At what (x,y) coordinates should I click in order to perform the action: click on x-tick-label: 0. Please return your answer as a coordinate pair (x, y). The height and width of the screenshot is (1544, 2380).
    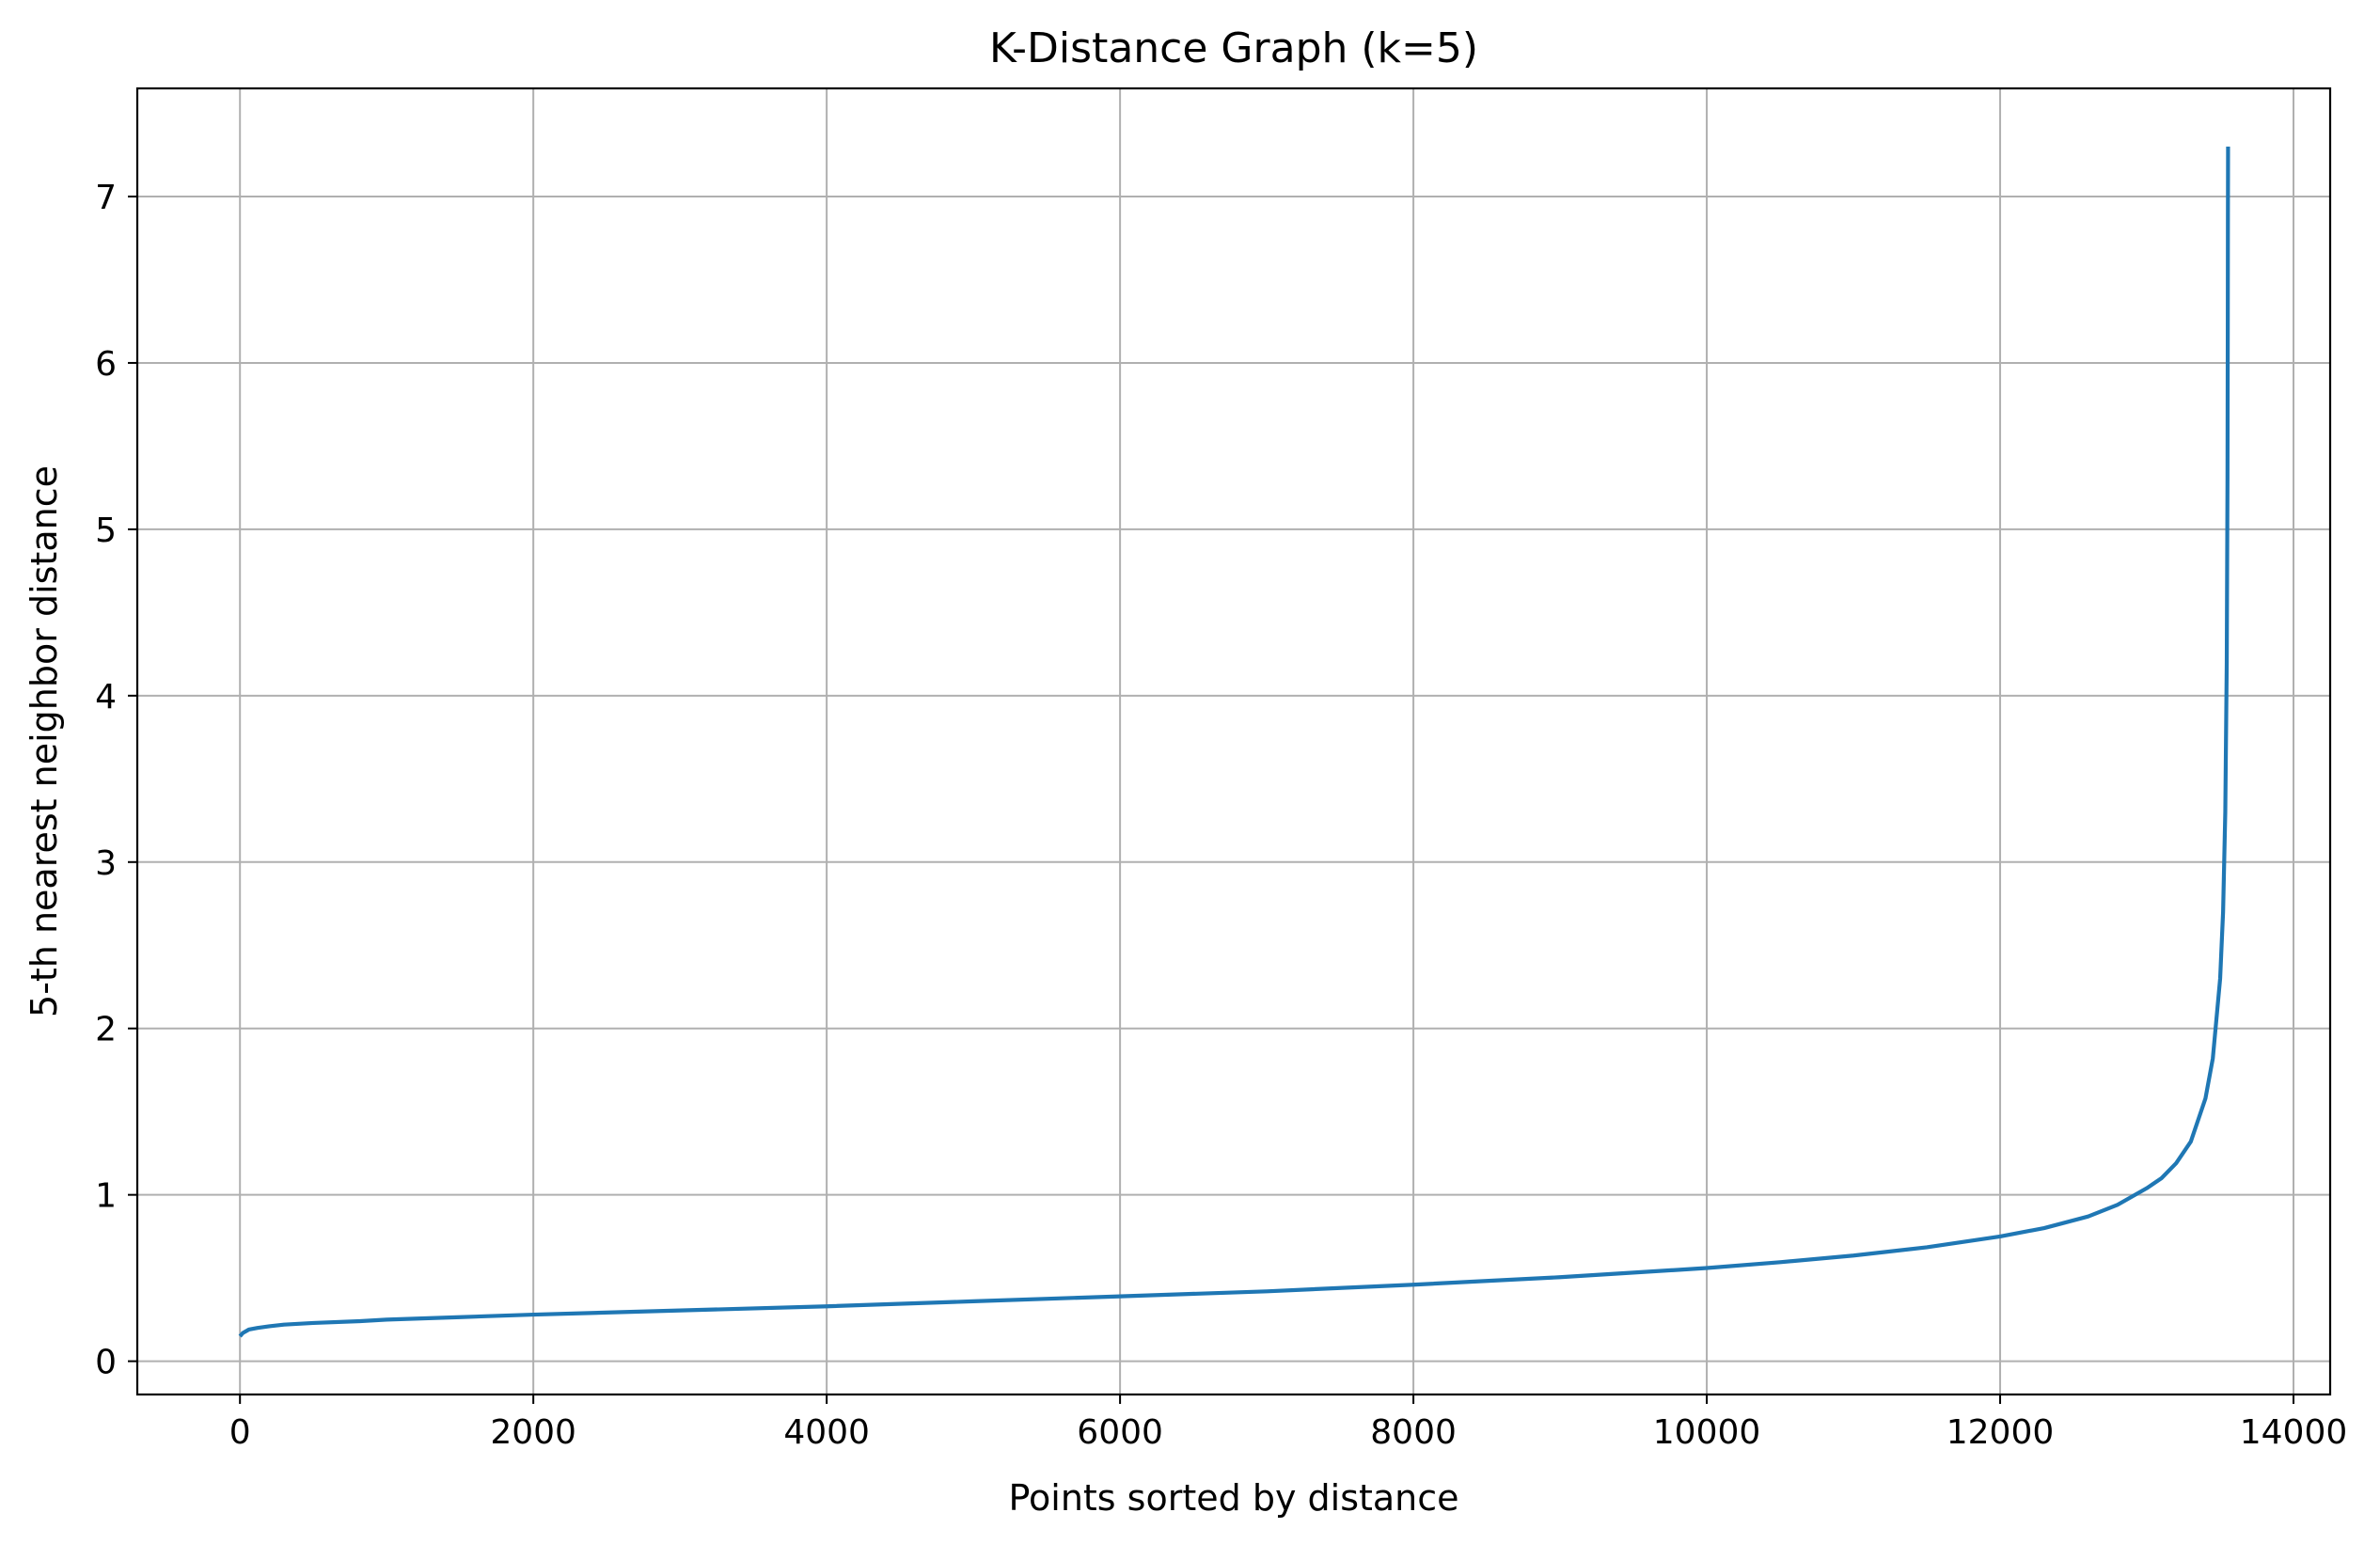
    Looking at the image, I should click on (240, 1432).